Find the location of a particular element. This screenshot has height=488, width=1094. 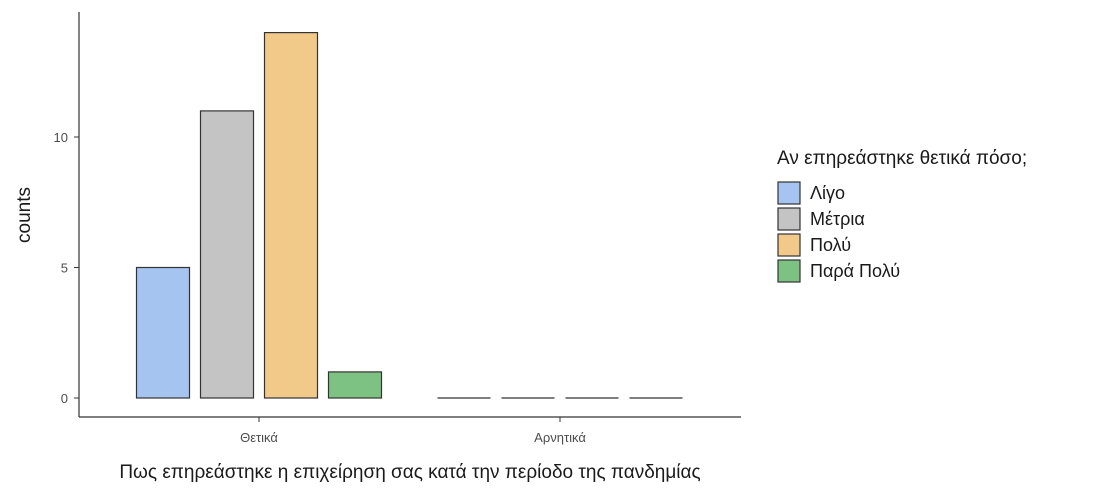

y-ticks-layer: 0 5 10 is located at coordinates (66, 268).